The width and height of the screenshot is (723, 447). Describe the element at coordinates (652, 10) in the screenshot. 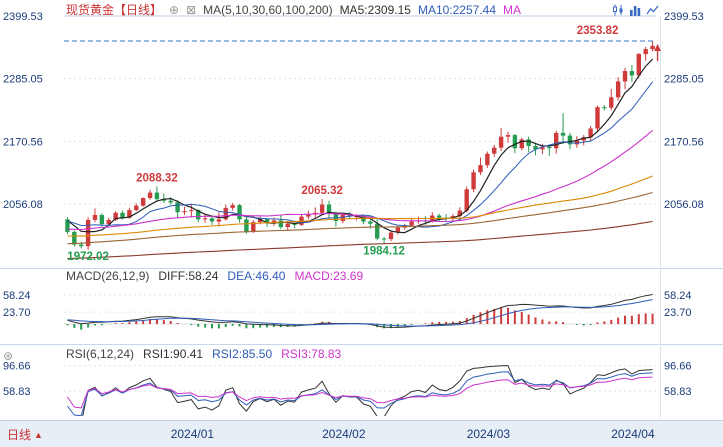

I see `line-chart-icon` at that location.